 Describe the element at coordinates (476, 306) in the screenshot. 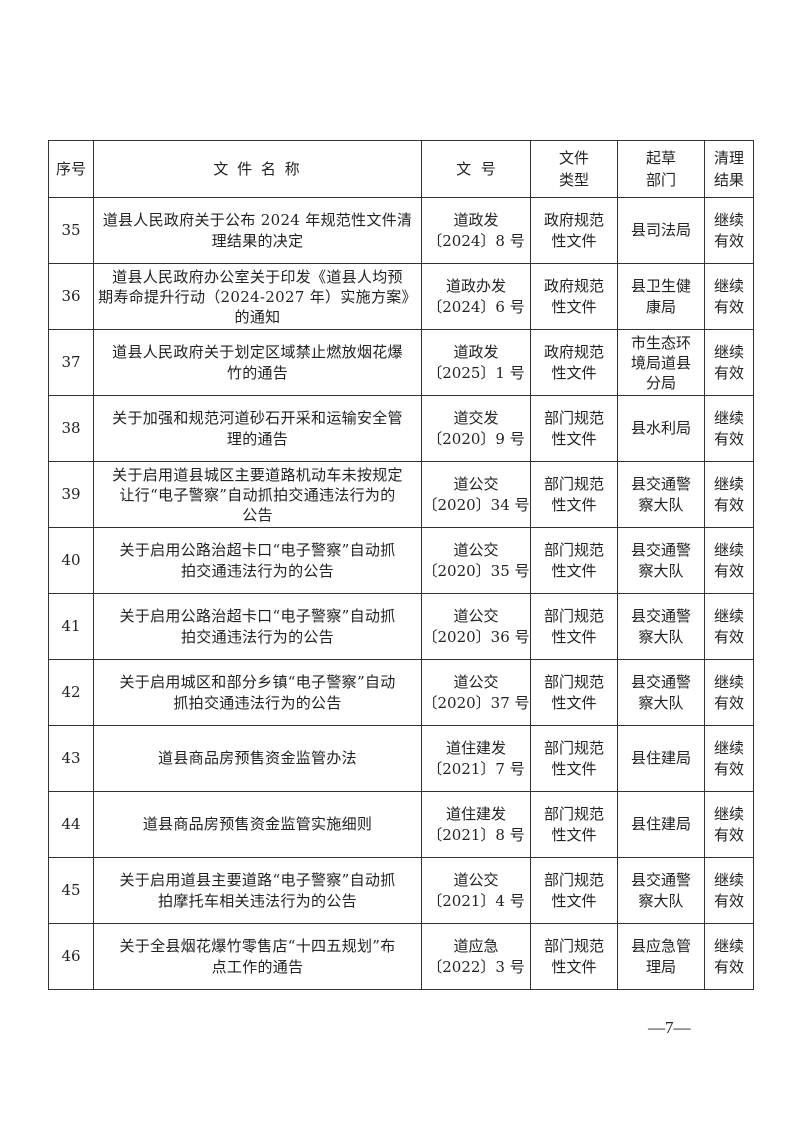

I see `cell-doc-no-line: 〔2024〕6 号` at that location.